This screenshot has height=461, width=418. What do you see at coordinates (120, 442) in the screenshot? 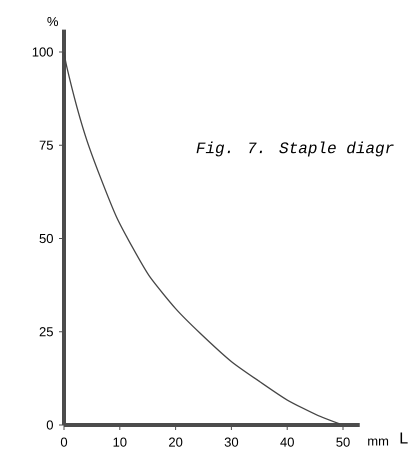
I see `x-tick-label: 10` at bounding box center [120, 442].